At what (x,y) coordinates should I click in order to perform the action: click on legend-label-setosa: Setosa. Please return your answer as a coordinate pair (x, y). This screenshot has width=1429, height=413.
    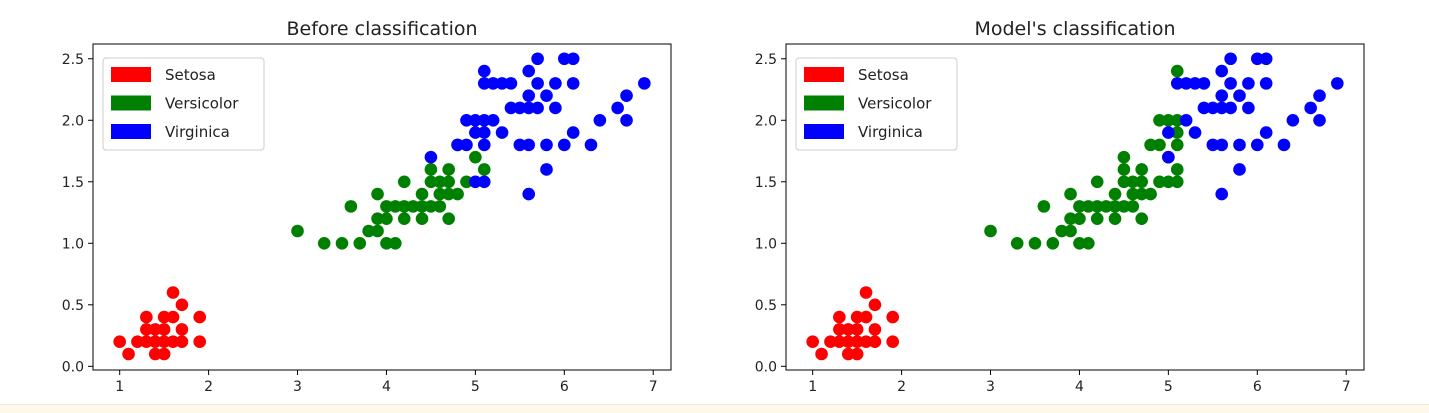
    Looking at the image, I should click on (883, 75).